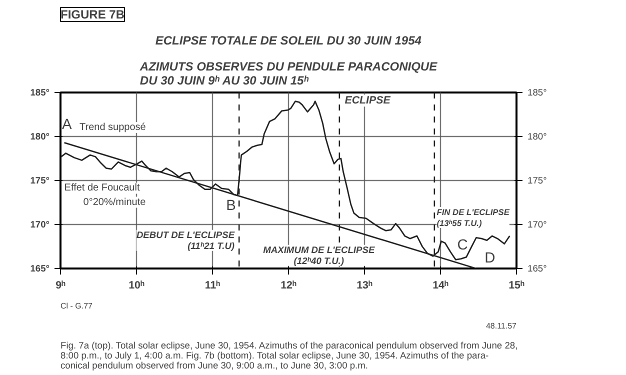 The image size is (626, 375). Describe the element at coordinates (364, 286) in the screenshot. I see `x-tick-label: 13ʰ` at that location.